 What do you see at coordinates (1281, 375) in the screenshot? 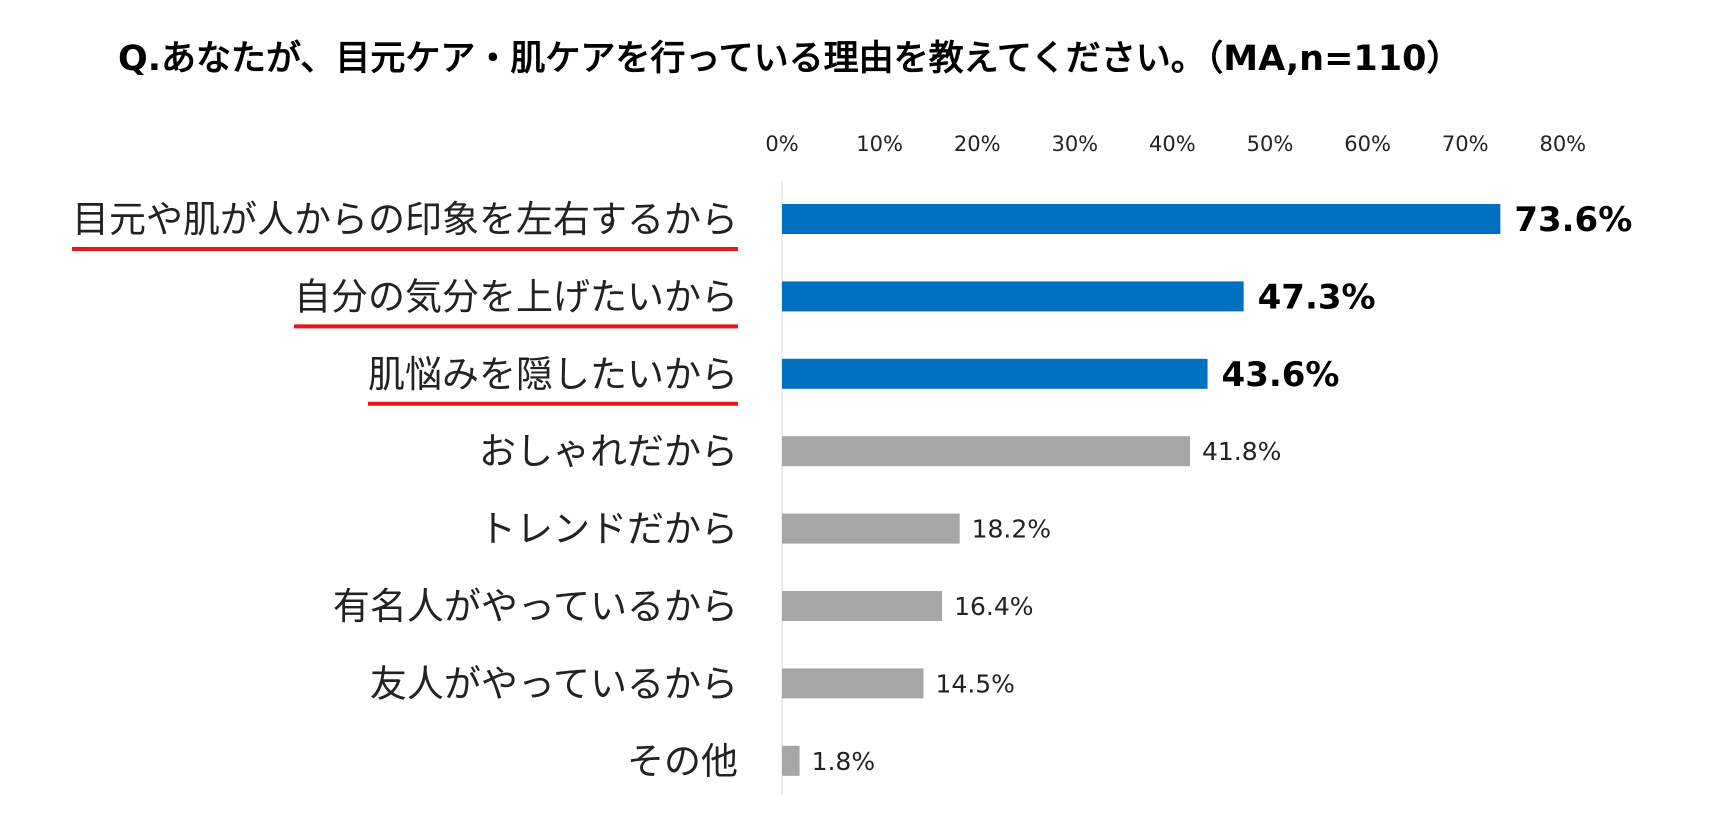
I see `data-label: 43.6%` at bounding box center [1281, 375].